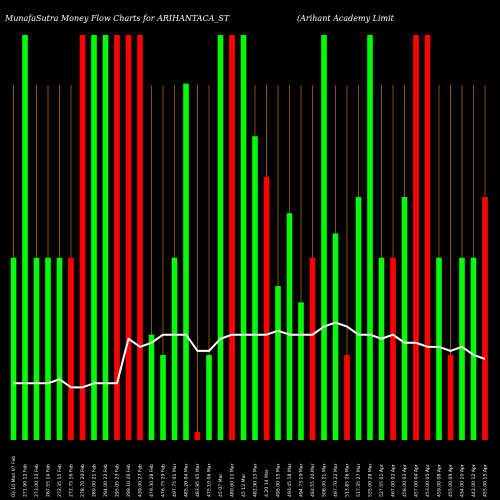 This screenshot has width=500, height=500. Describe the element at coordinates (164, 480) in the screenshot. I see `x-tick-label: 476.75 29 Feb` at that location.